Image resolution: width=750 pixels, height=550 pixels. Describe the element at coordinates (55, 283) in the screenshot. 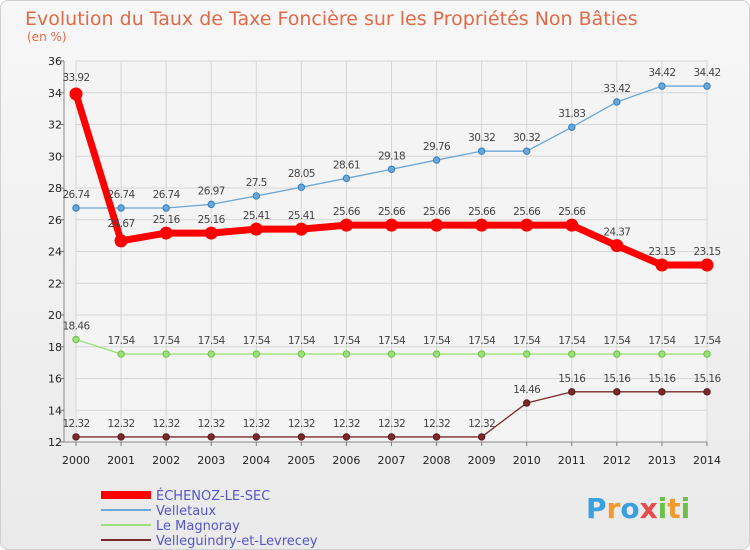

I see `y-tick-label: 22` at that location.